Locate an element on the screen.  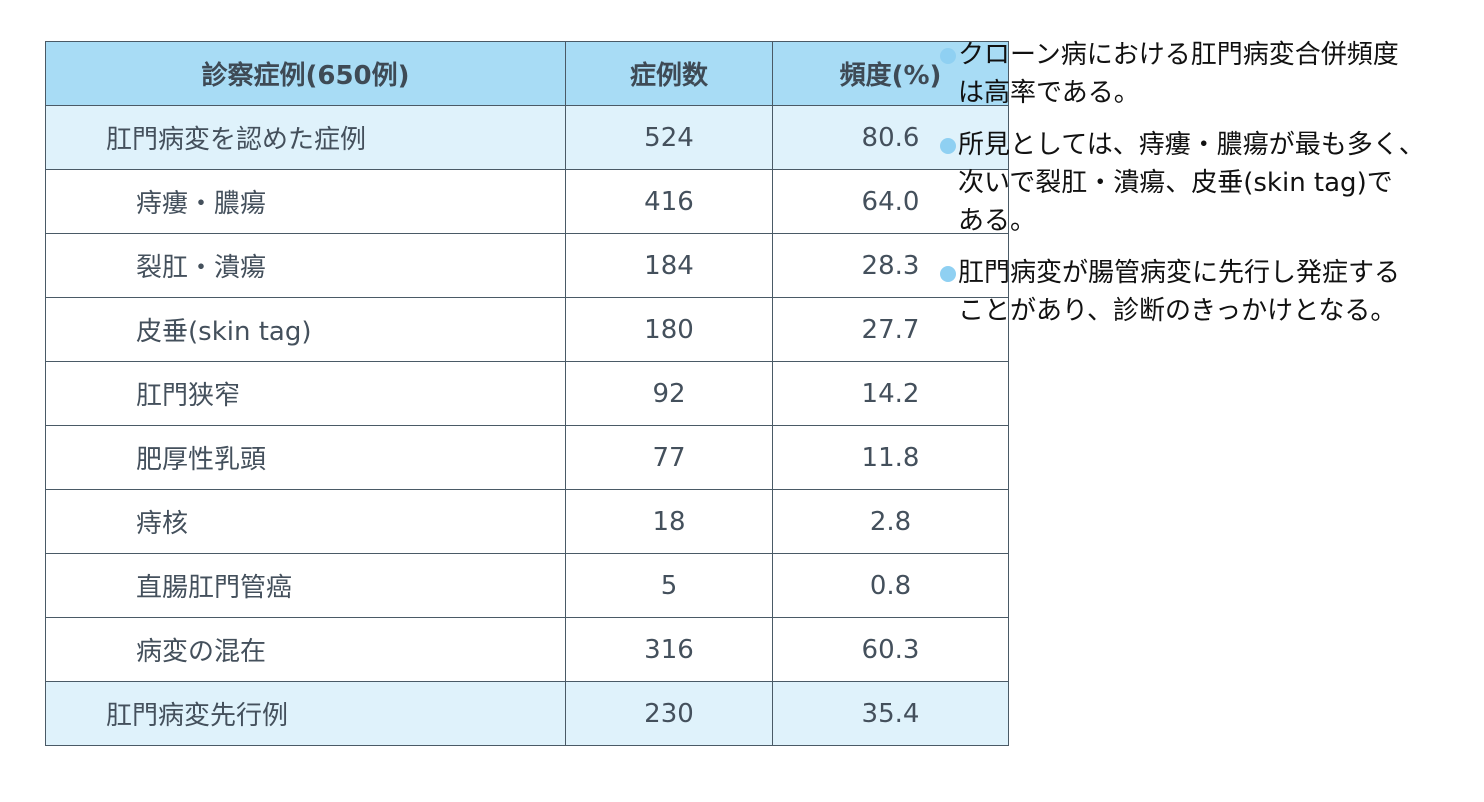
row-frequency: 11.8 is located at coordinates (890, 457).